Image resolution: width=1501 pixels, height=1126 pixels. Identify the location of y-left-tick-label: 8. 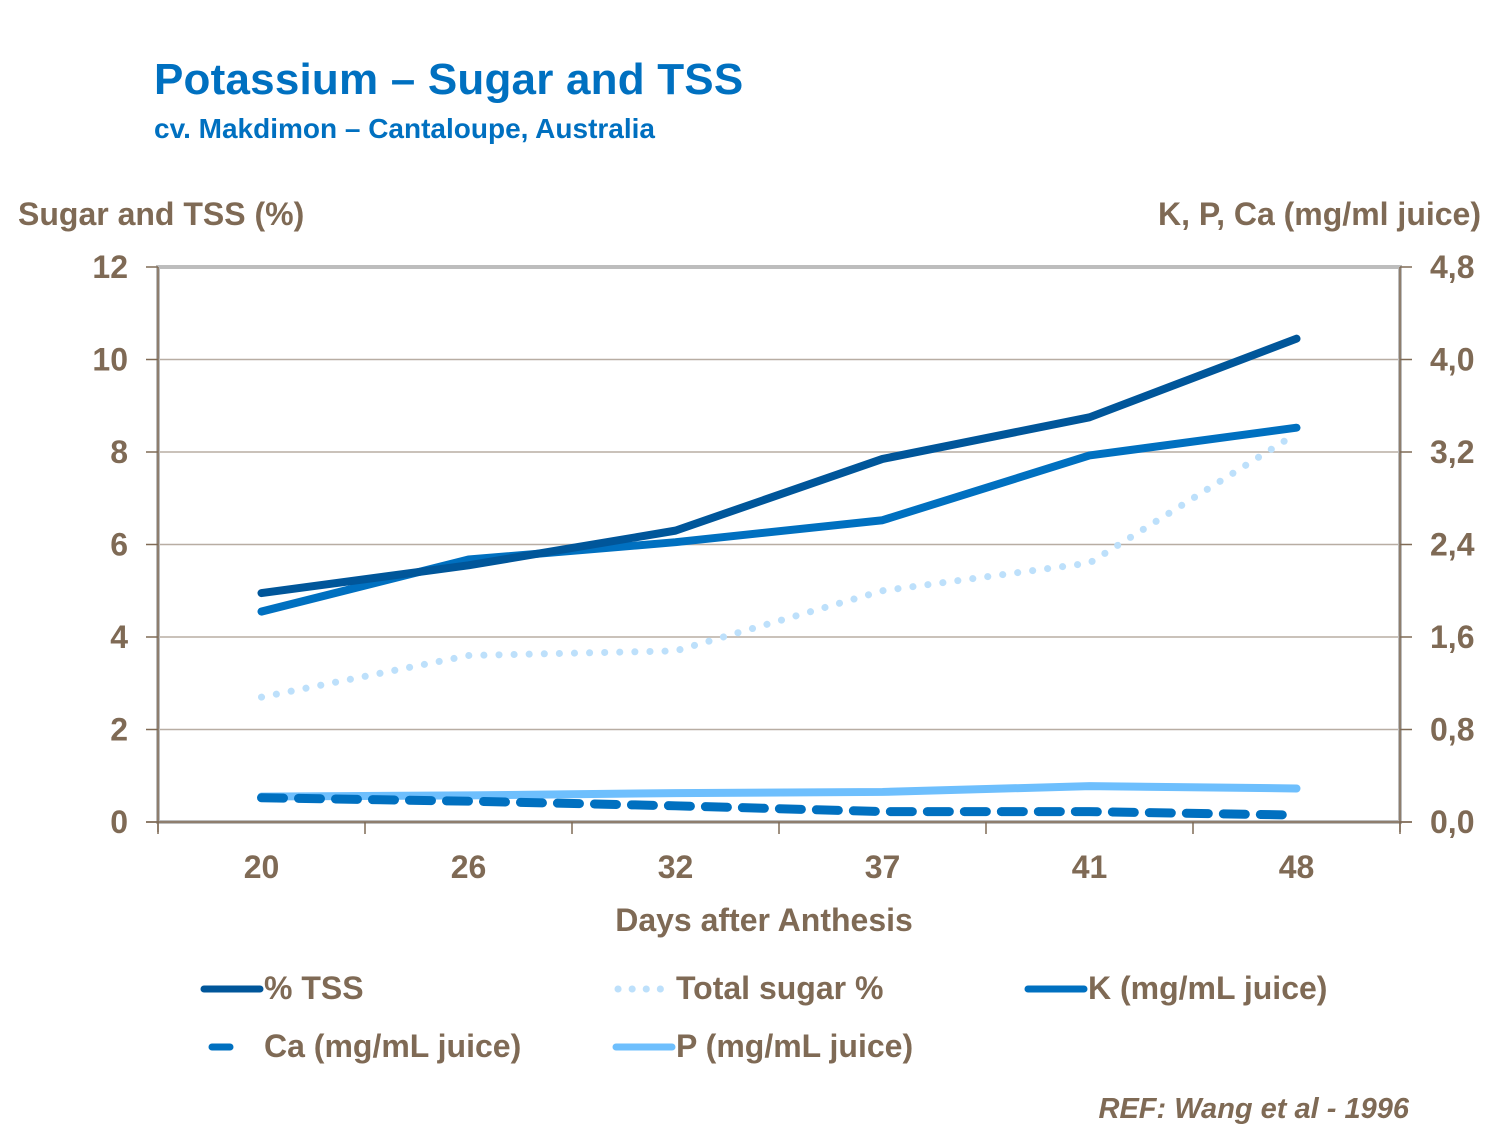
(119, 452).